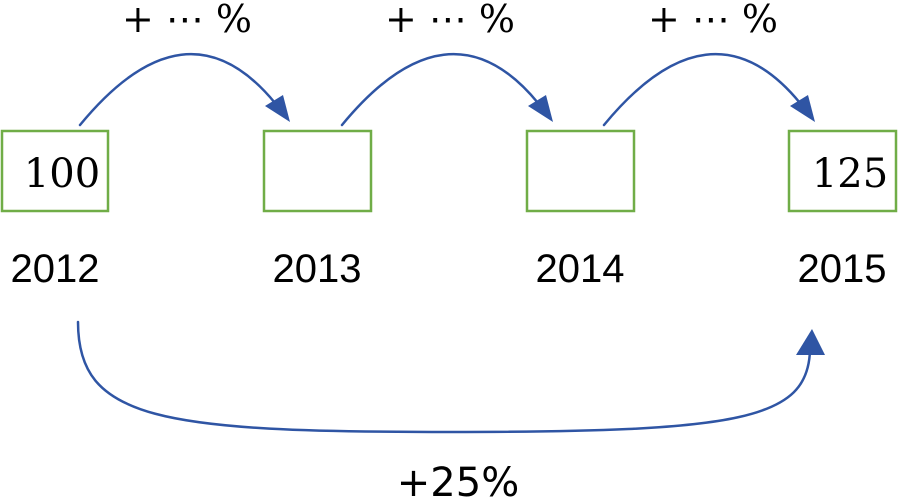  I want to click on total-change-arrowhead, so click(810, 342).